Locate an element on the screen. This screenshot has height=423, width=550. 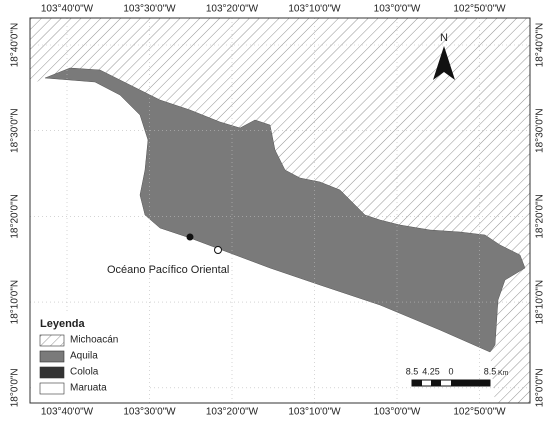
scale-bar: 8.5 4.25 0 8.5 Km is located at coordinates (457, 376).